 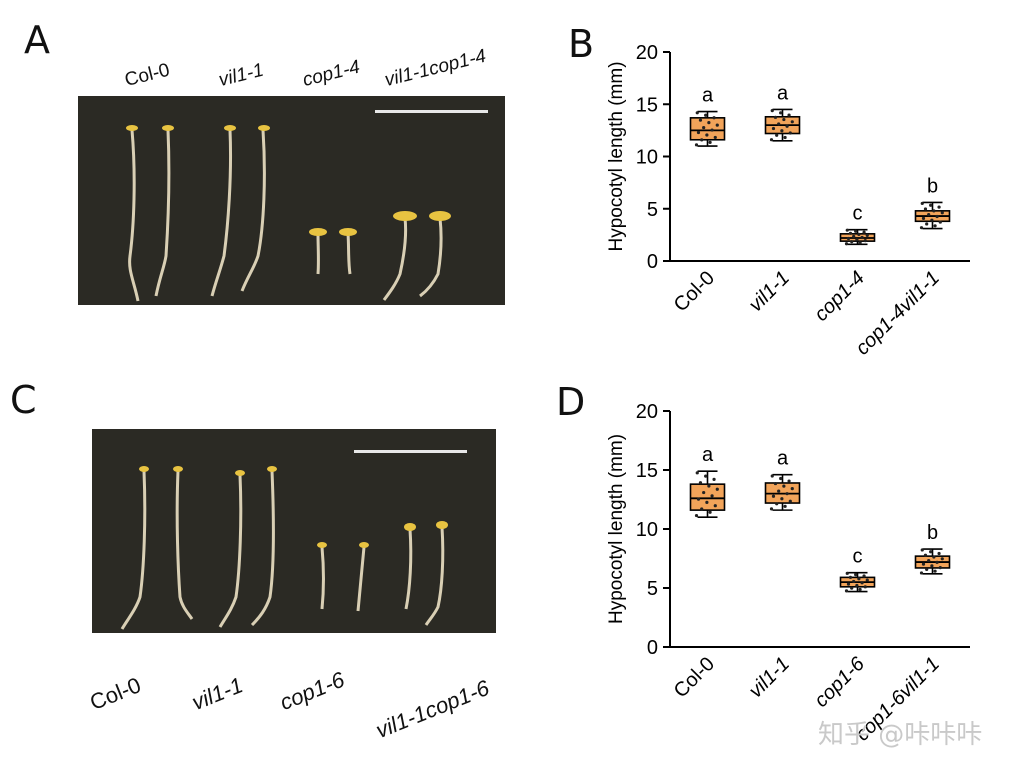 What do you see at coordinates (571, 402) in the screenshot?
I see `panel-letter-d: D` at bounding box center [571, 402].